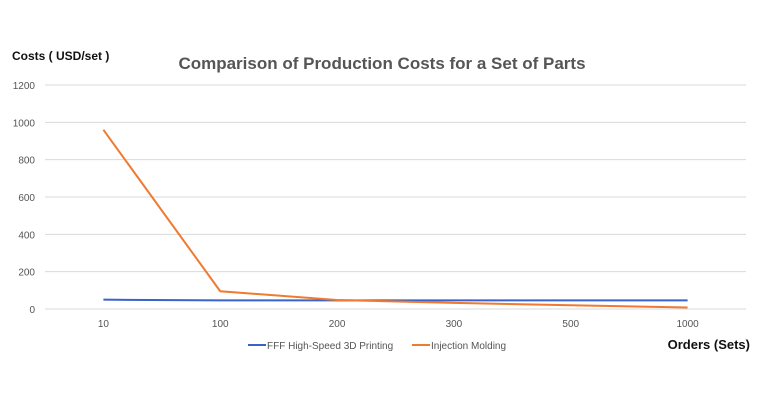 The image size is (768, 401). Describe the element at coordinates (104, 324) in the screenshot. I see `x-tick-label: 10` at that location.